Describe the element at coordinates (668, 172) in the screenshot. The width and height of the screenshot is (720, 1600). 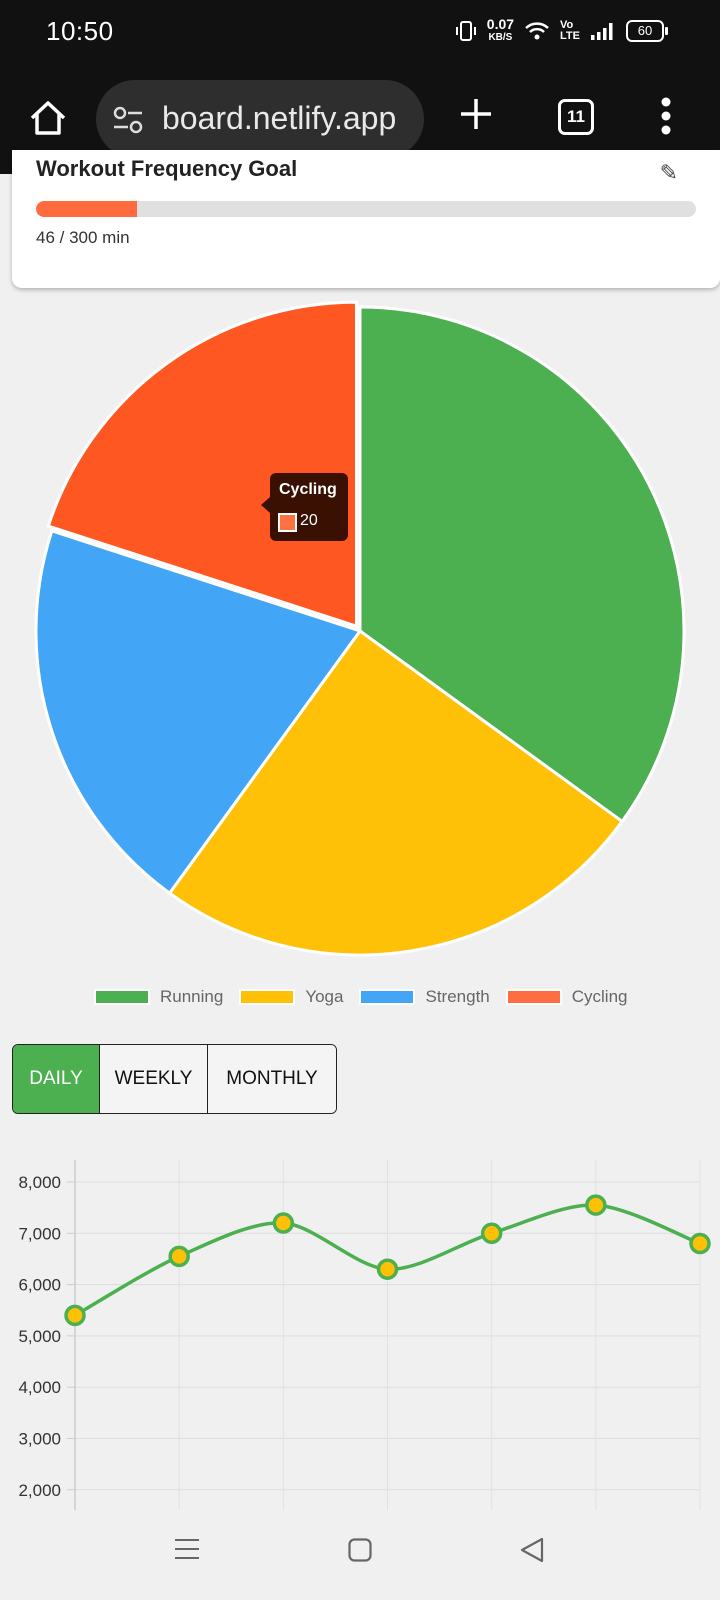
I see `edit-icon: ✎` at that location.